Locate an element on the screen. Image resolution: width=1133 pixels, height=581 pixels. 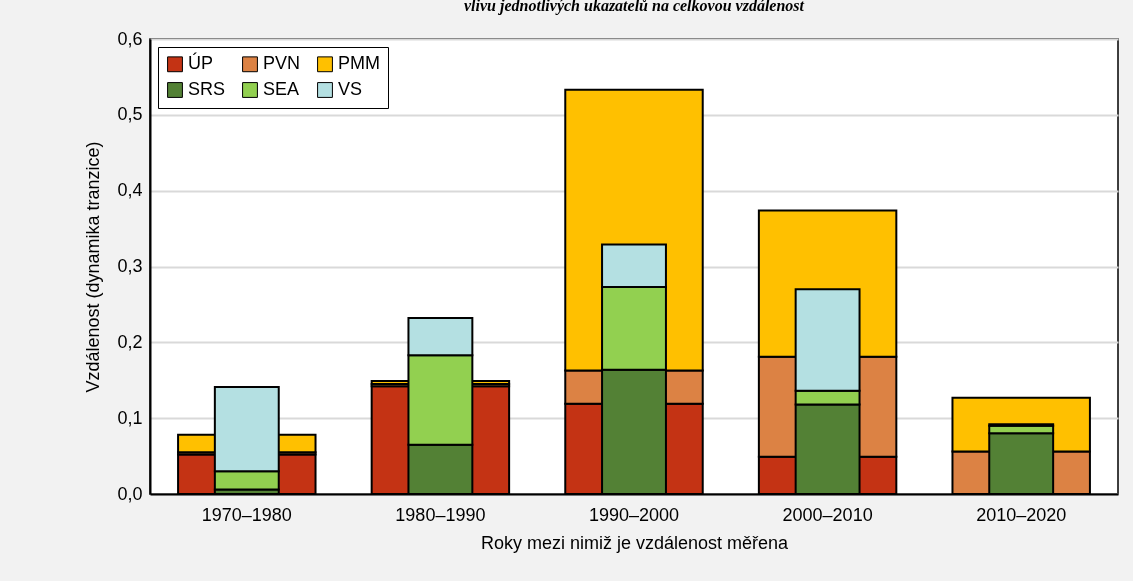
x-tick-label: 2010–2020 is located at coordinates (1021, 514).